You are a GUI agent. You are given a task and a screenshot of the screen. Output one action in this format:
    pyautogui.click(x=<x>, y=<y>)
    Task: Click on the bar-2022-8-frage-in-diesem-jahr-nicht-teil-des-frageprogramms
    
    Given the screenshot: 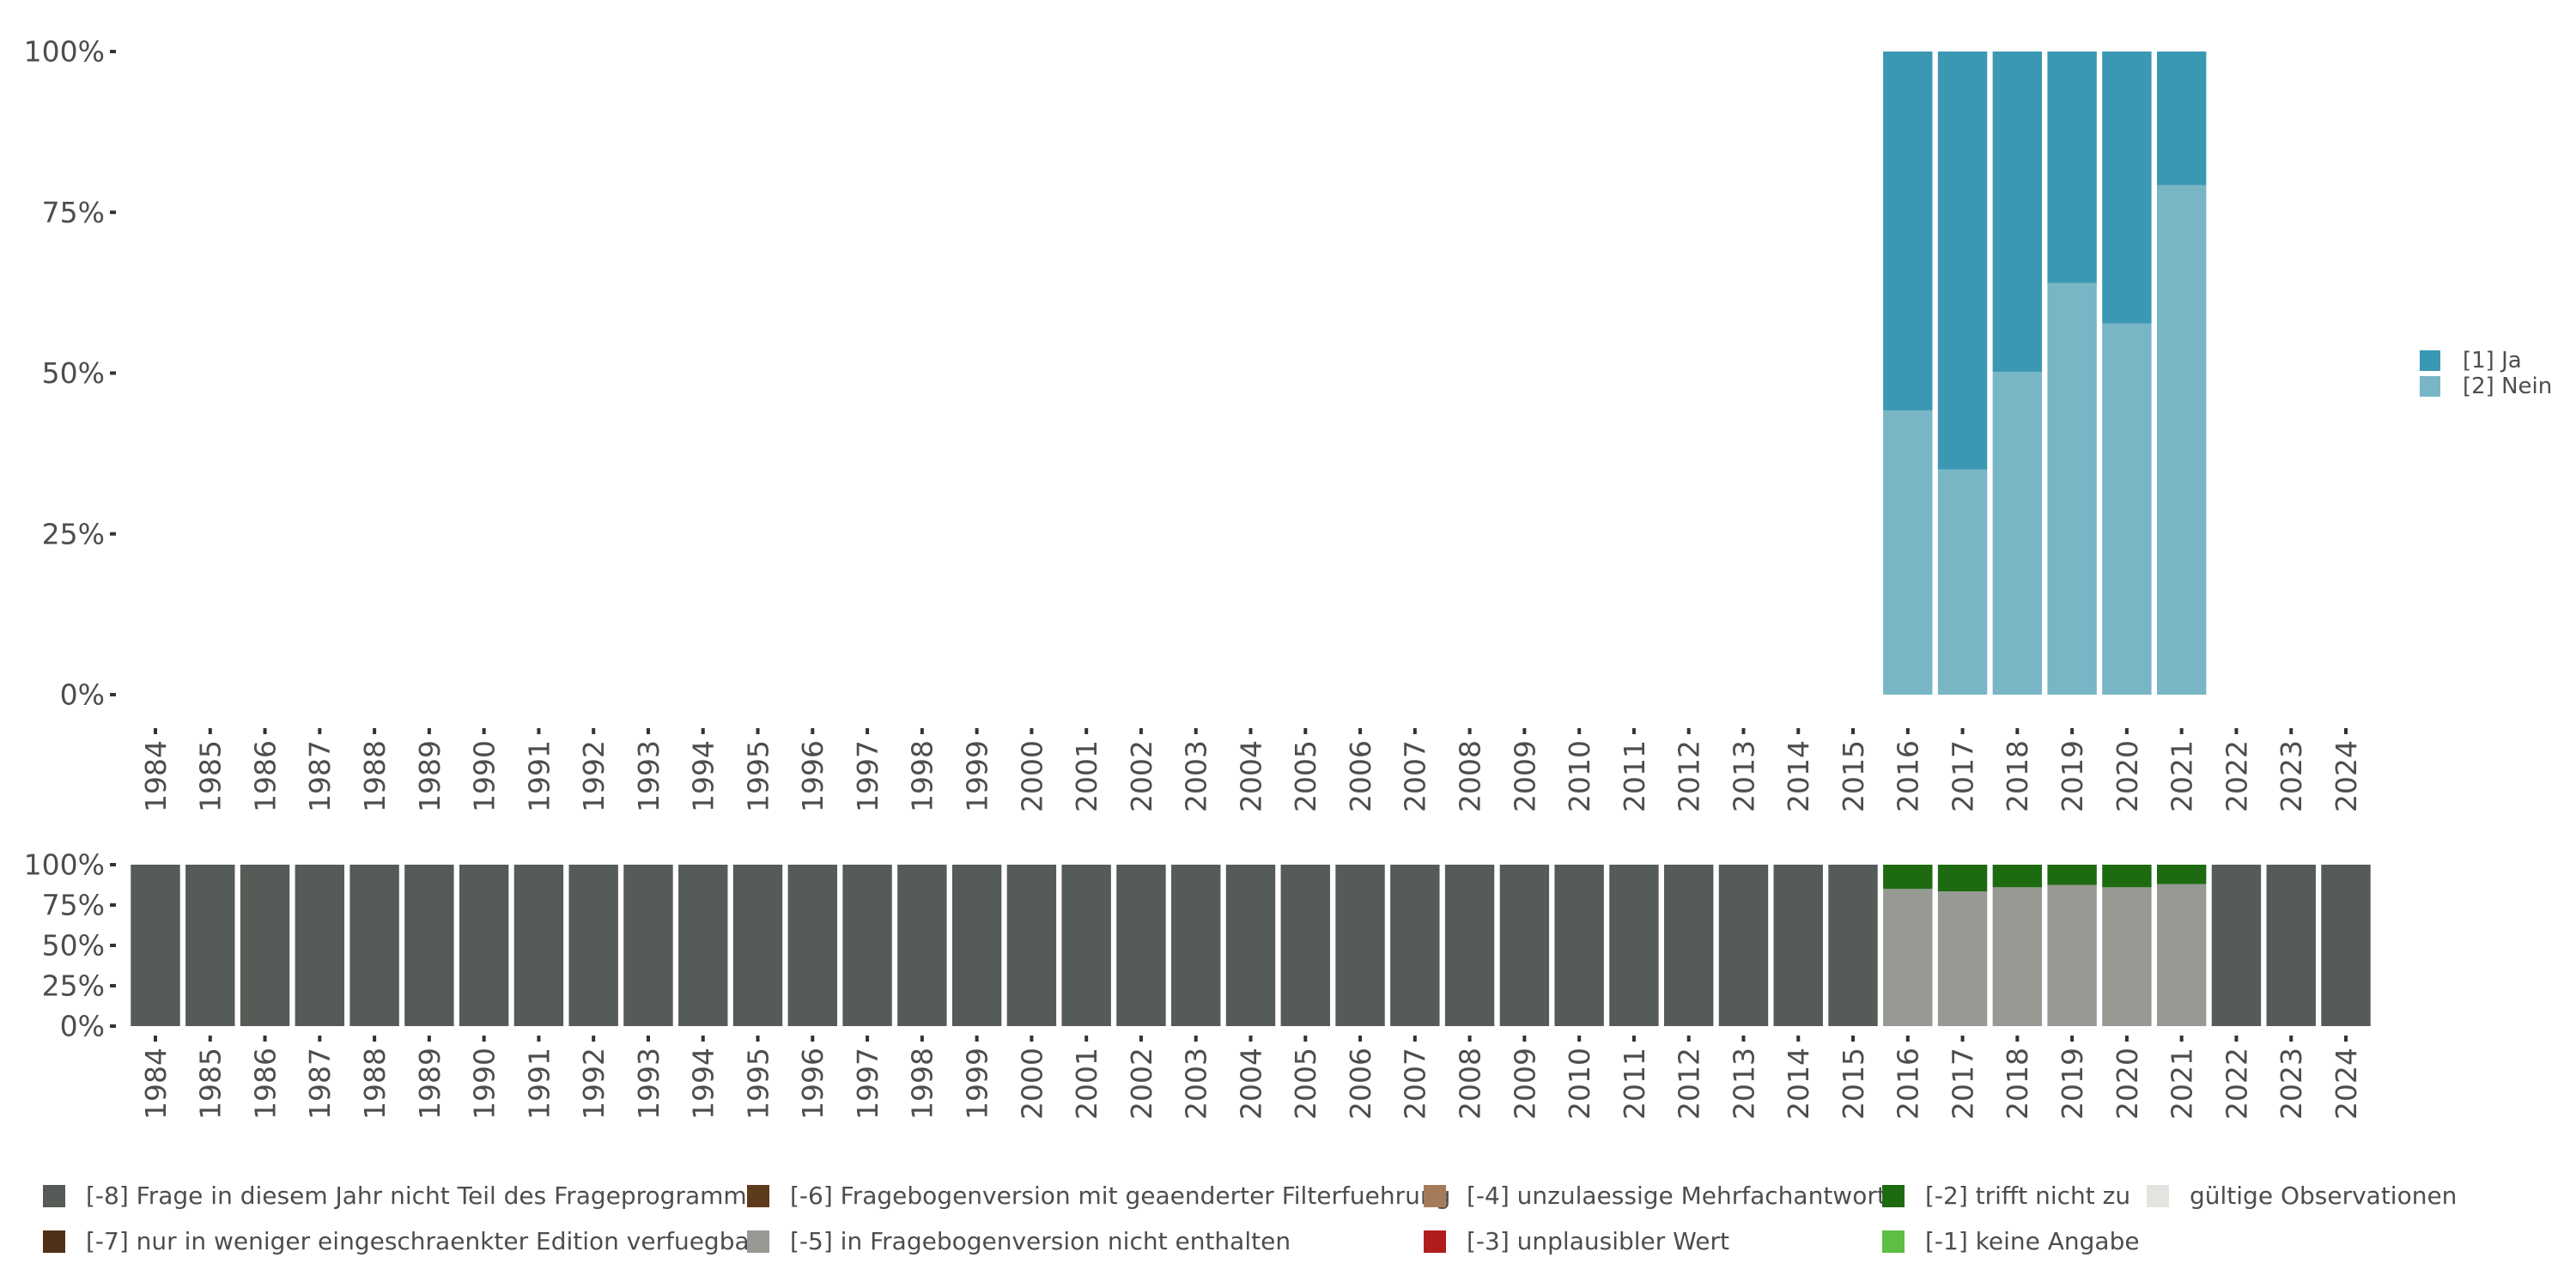 What is the action you would take?
    pyautogui.click(x=2236, y=946)
    